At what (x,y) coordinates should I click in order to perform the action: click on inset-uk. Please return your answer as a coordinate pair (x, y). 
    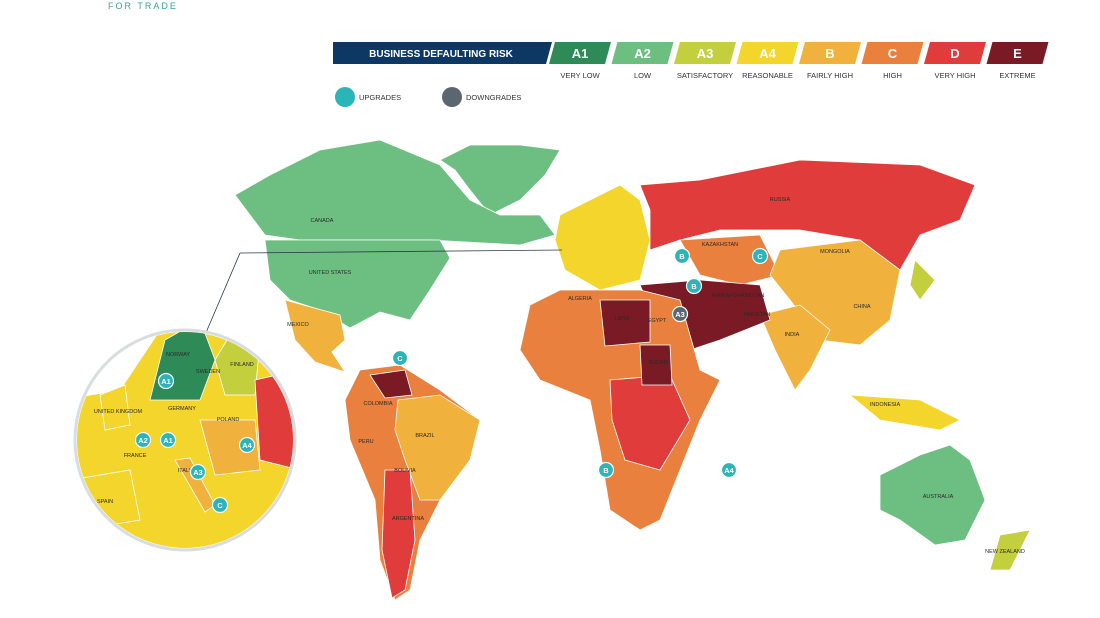
    Looking at the image, I should click on (115, 407).